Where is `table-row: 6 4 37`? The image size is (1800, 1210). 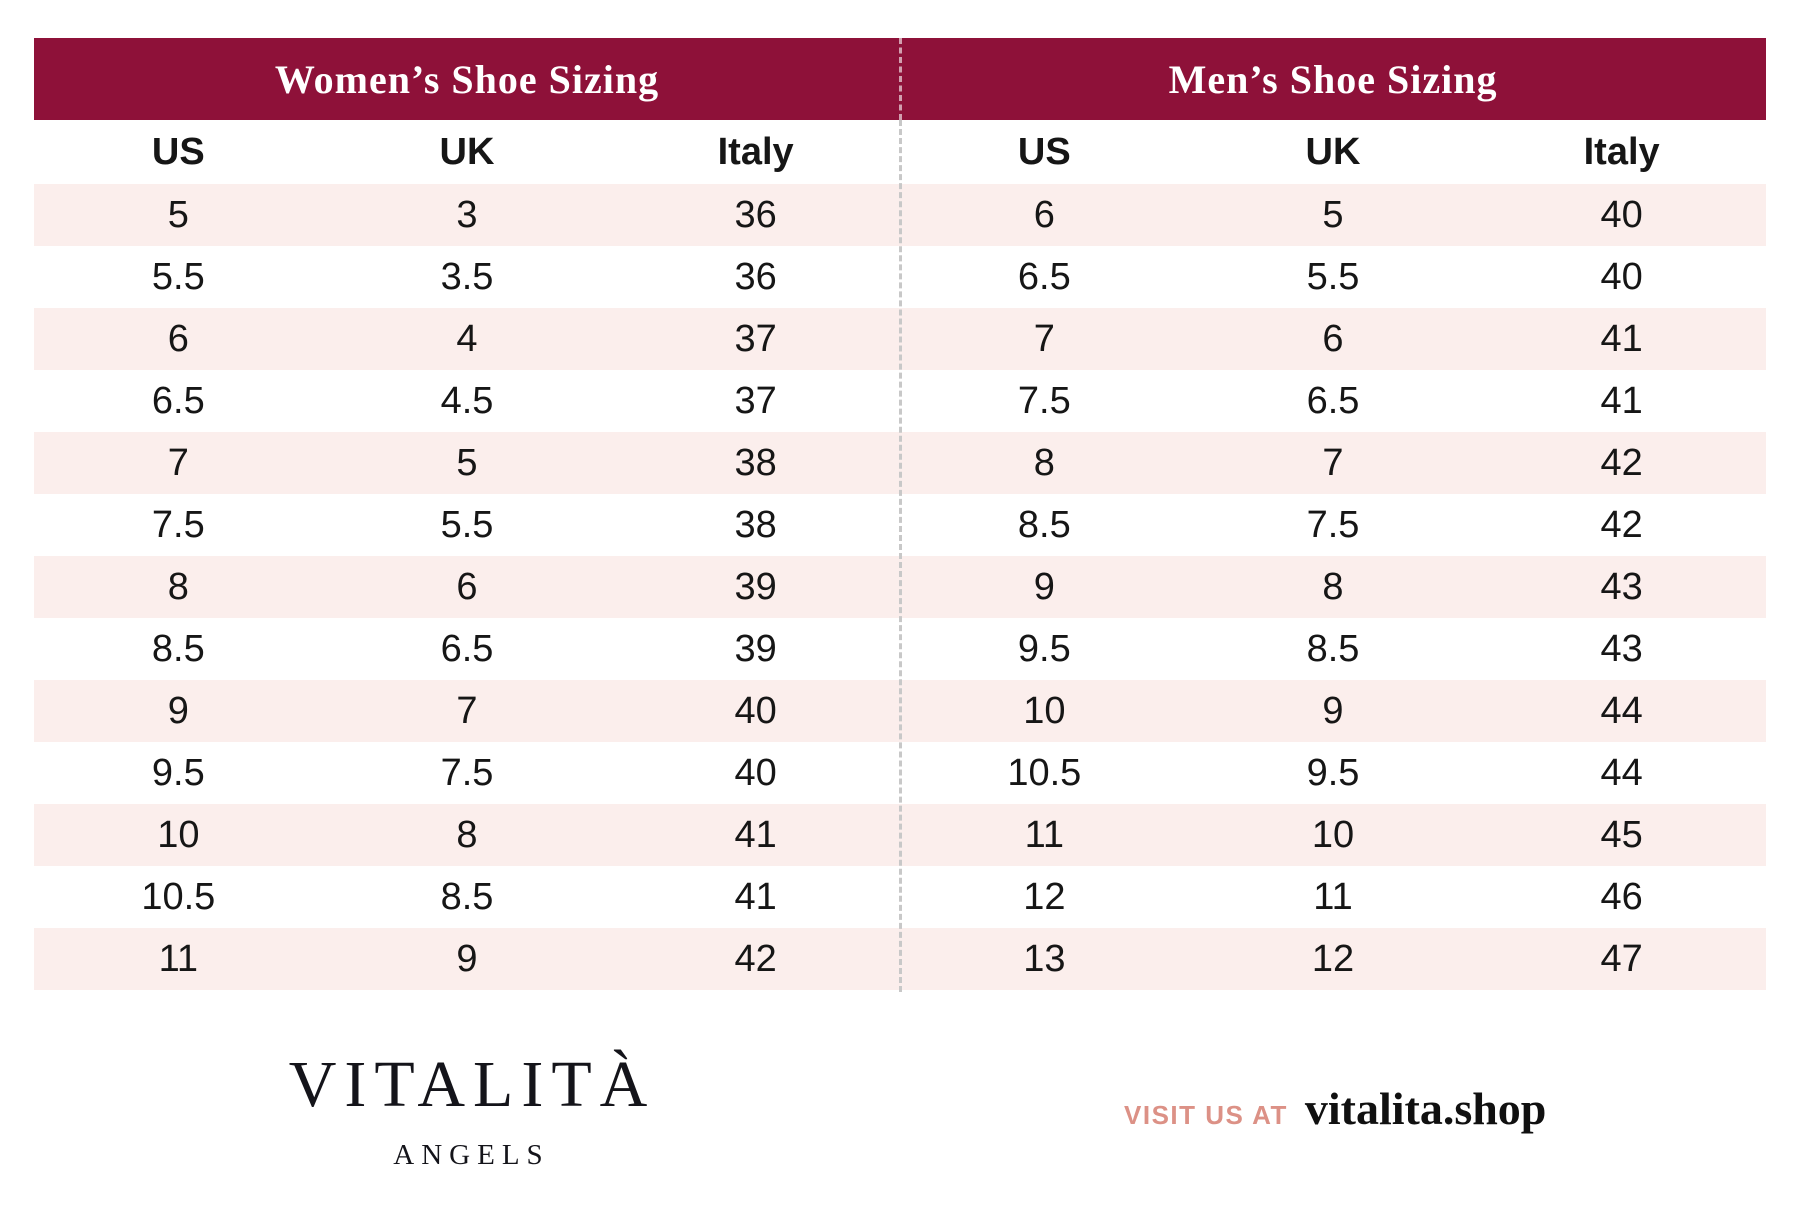
table-row: 6 4 37 is located at coordinates (467, 339).